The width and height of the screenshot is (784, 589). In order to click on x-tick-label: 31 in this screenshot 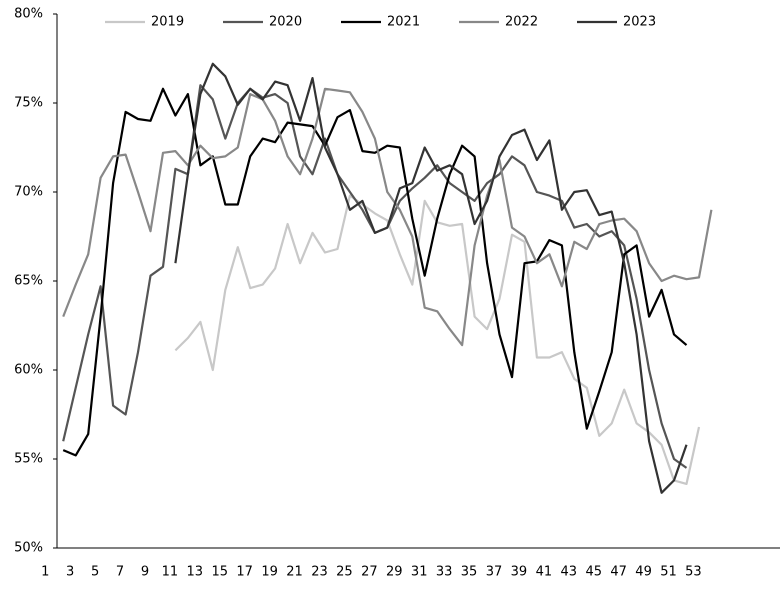, I will do `click(419, 572)`.